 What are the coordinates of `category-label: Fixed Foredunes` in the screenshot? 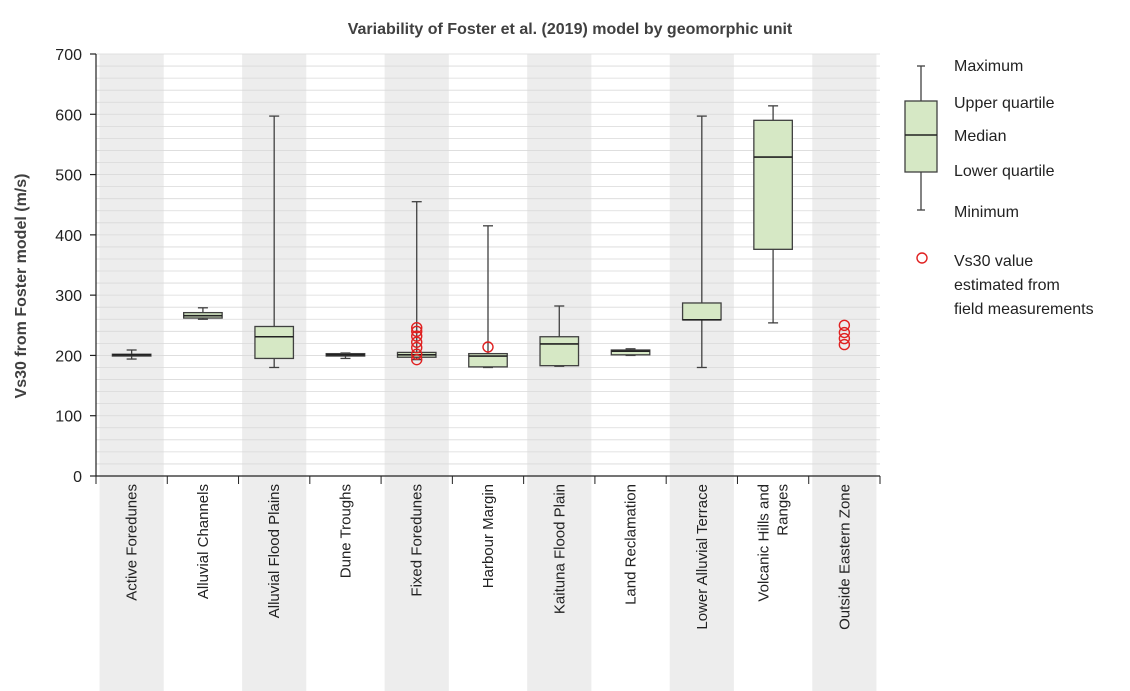 It's located at (417, 540).